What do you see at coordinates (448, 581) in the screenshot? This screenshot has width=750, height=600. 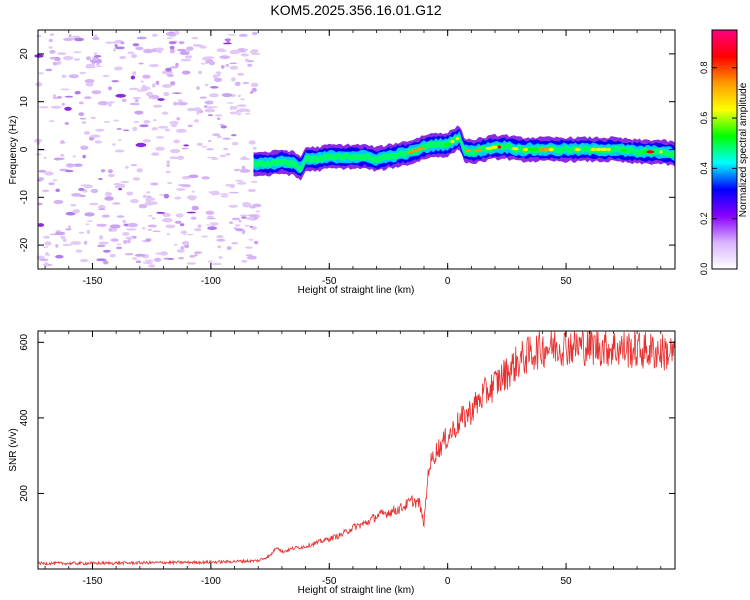 I see `snr-x-tick-label: 0` at bounding box center [448, 581].